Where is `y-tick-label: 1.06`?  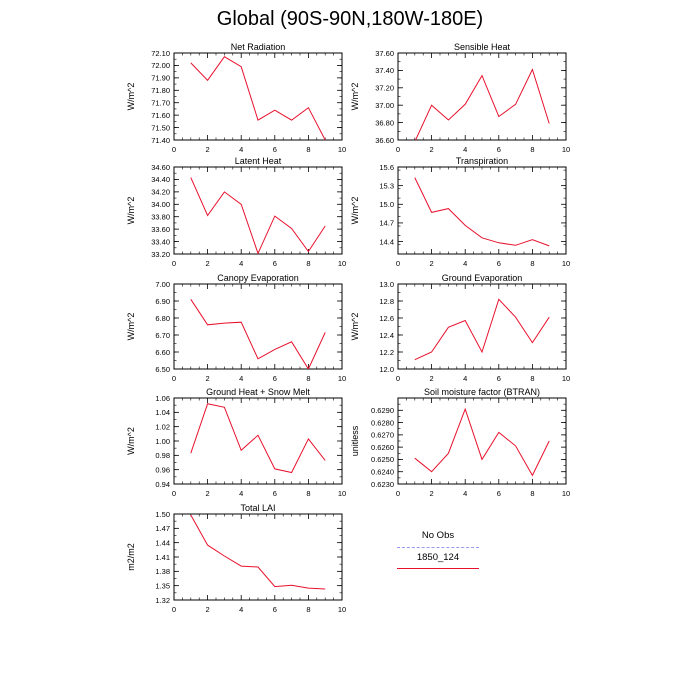
y-tick-label: 1.06 is located at coordinates (162, 398).